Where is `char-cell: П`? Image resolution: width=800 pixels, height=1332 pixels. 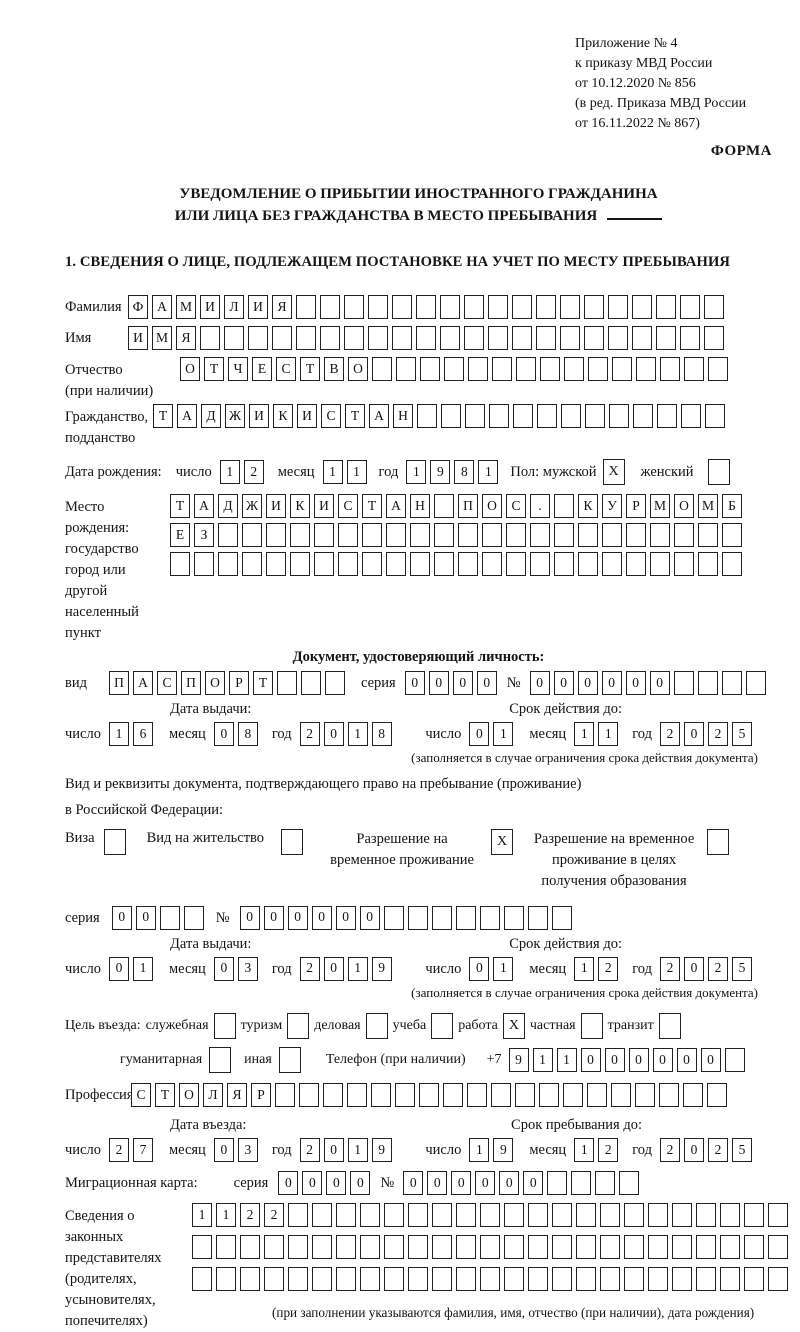 char-cell: П is located at coordinates (118, 683).